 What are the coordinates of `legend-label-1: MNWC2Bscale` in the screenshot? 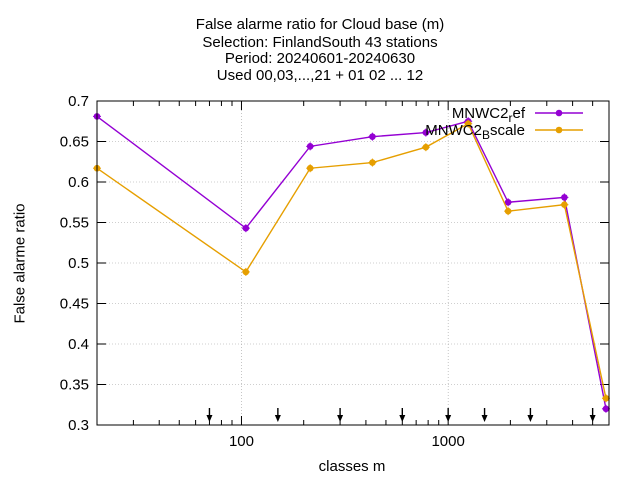 It's located at (475, 132).